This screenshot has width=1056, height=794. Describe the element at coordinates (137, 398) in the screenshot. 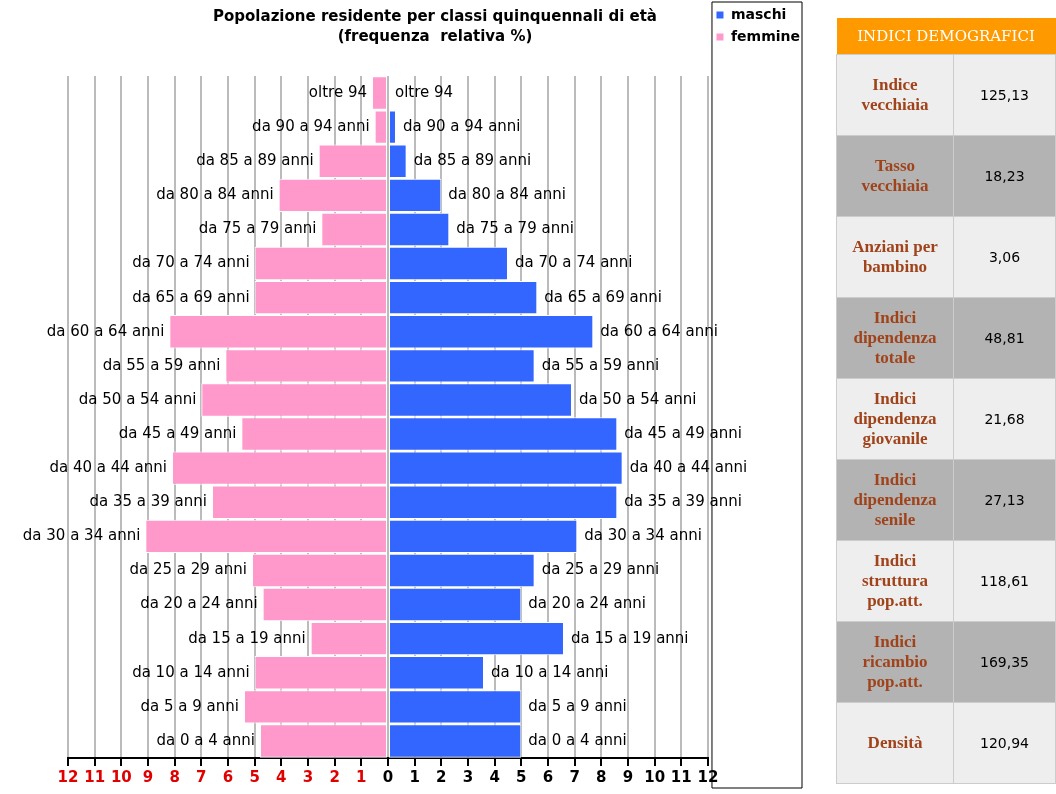

I see `category-label: da 50 a 54 anni` at that location.